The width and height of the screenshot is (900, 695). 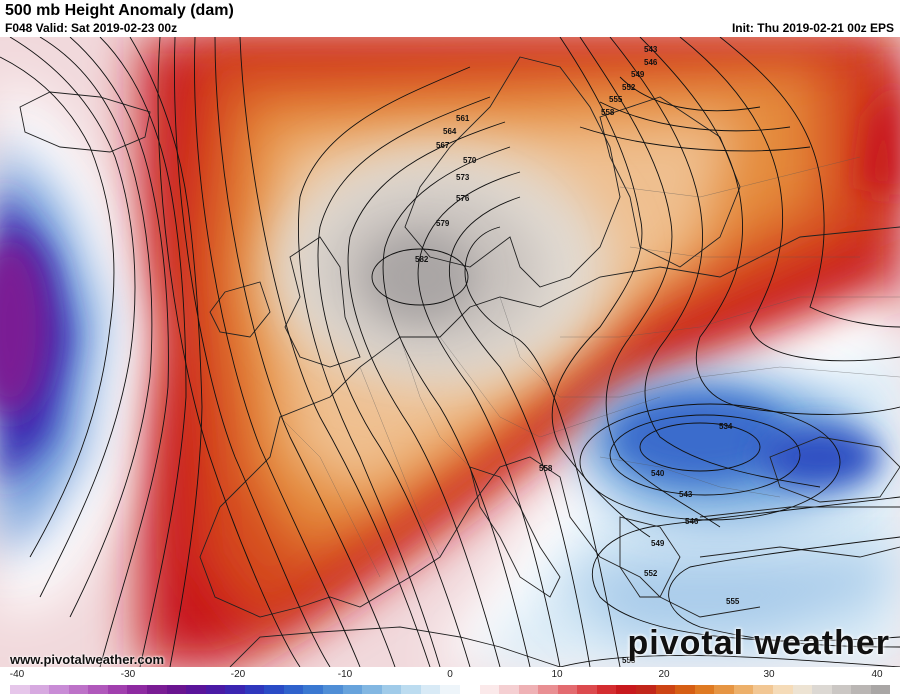 What do you see at coordinates (463, 118) in the screenshot?
I see `contour-label-561: 561` at bounding box center [463, 118].